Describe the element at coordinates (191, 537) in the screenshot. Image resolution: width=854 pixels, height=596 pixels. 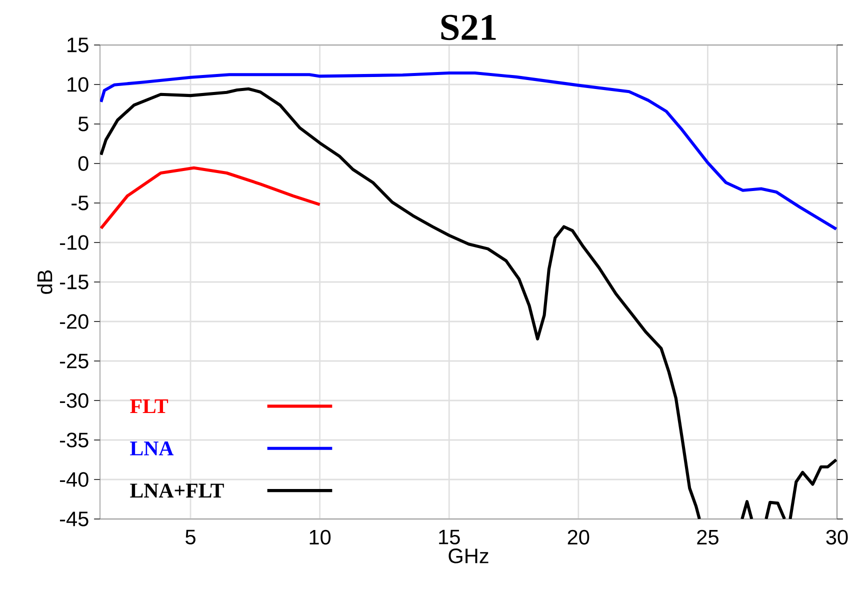
I see `x-tick-label: 5` at that location.